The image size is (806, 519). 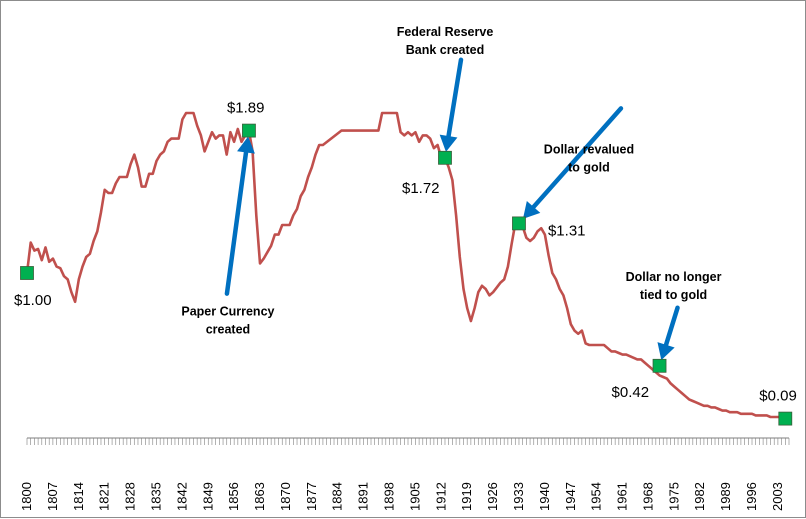 I want to click on x-tick-label: 1877, so click(x=311, y=496).